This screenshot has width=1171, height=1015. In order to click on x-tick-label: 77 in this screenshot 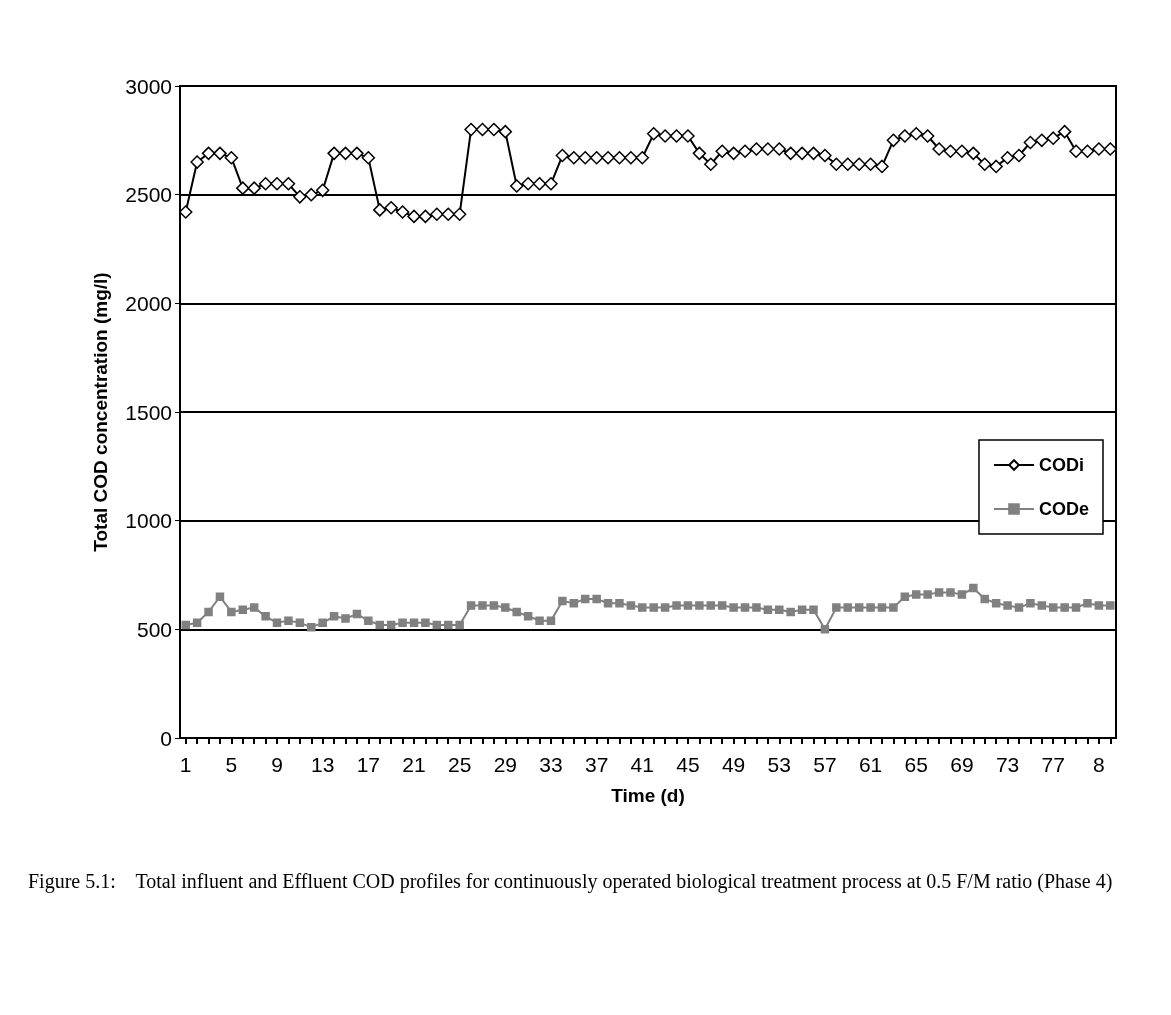, I will do `click(1053, 764)`.